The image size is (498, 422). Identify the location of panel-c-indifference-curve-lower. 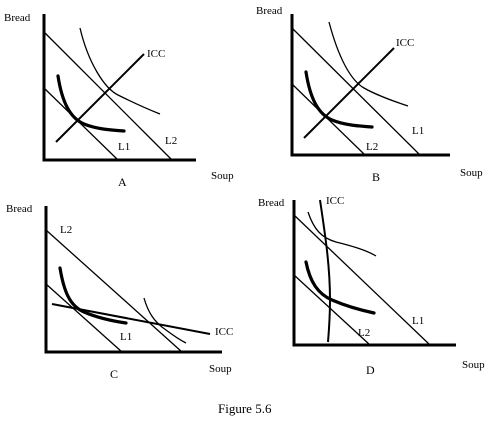
(93, 295).